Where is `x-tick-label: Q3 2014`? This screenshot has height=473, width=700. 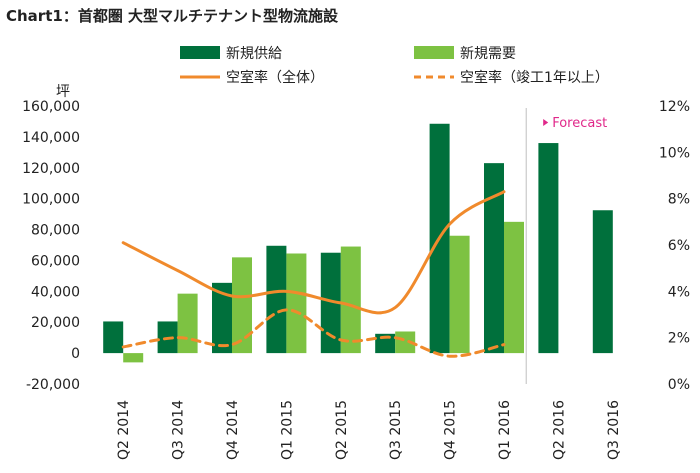
x-tick-label: Q3 2014 is located at coordinates (179, 430).